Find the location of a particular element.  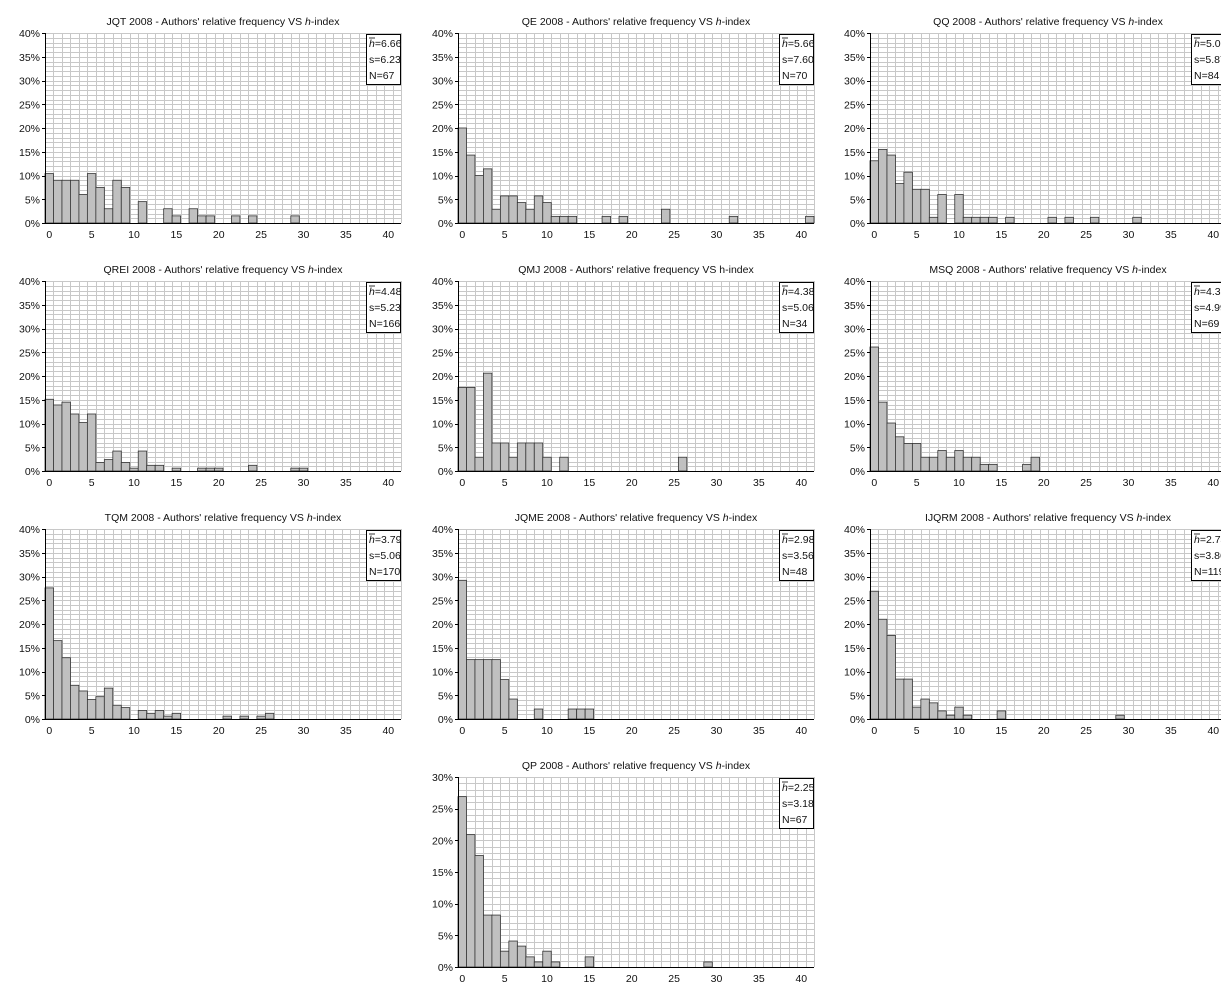

stat-sample-size: N=34 is located at coordinates (795, 324).